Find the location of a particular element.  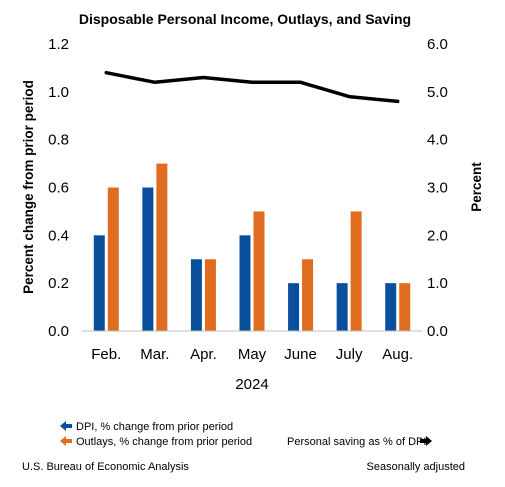

source-note: U.S. Bureau of Economic Analysis is located at coordinates (105, 467).